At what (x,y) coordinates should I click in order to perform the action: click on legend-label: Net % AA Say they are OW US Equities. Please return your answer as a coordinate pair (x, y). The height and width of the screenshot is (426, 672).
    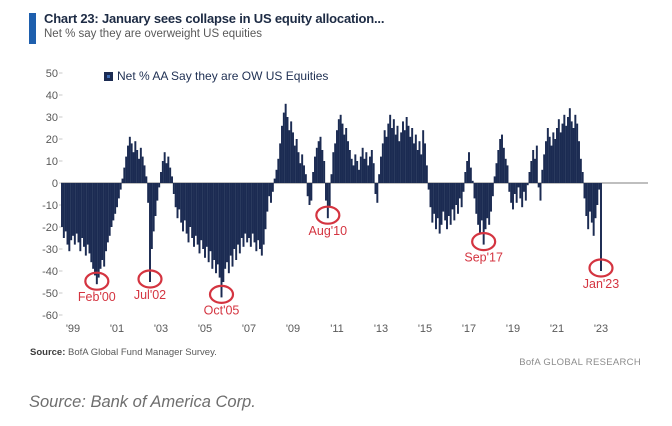
    Looking at the image, I should click on (223, 76).